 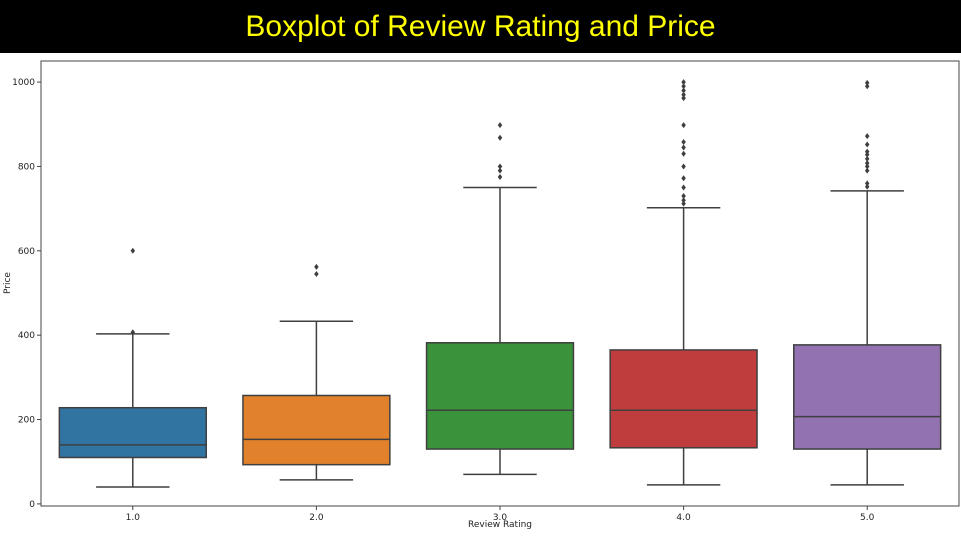 What do you see at coordinates (683, 518) in the screenshot?
I see `x-tick-label: 4.0` at bounding box center [683, 518].